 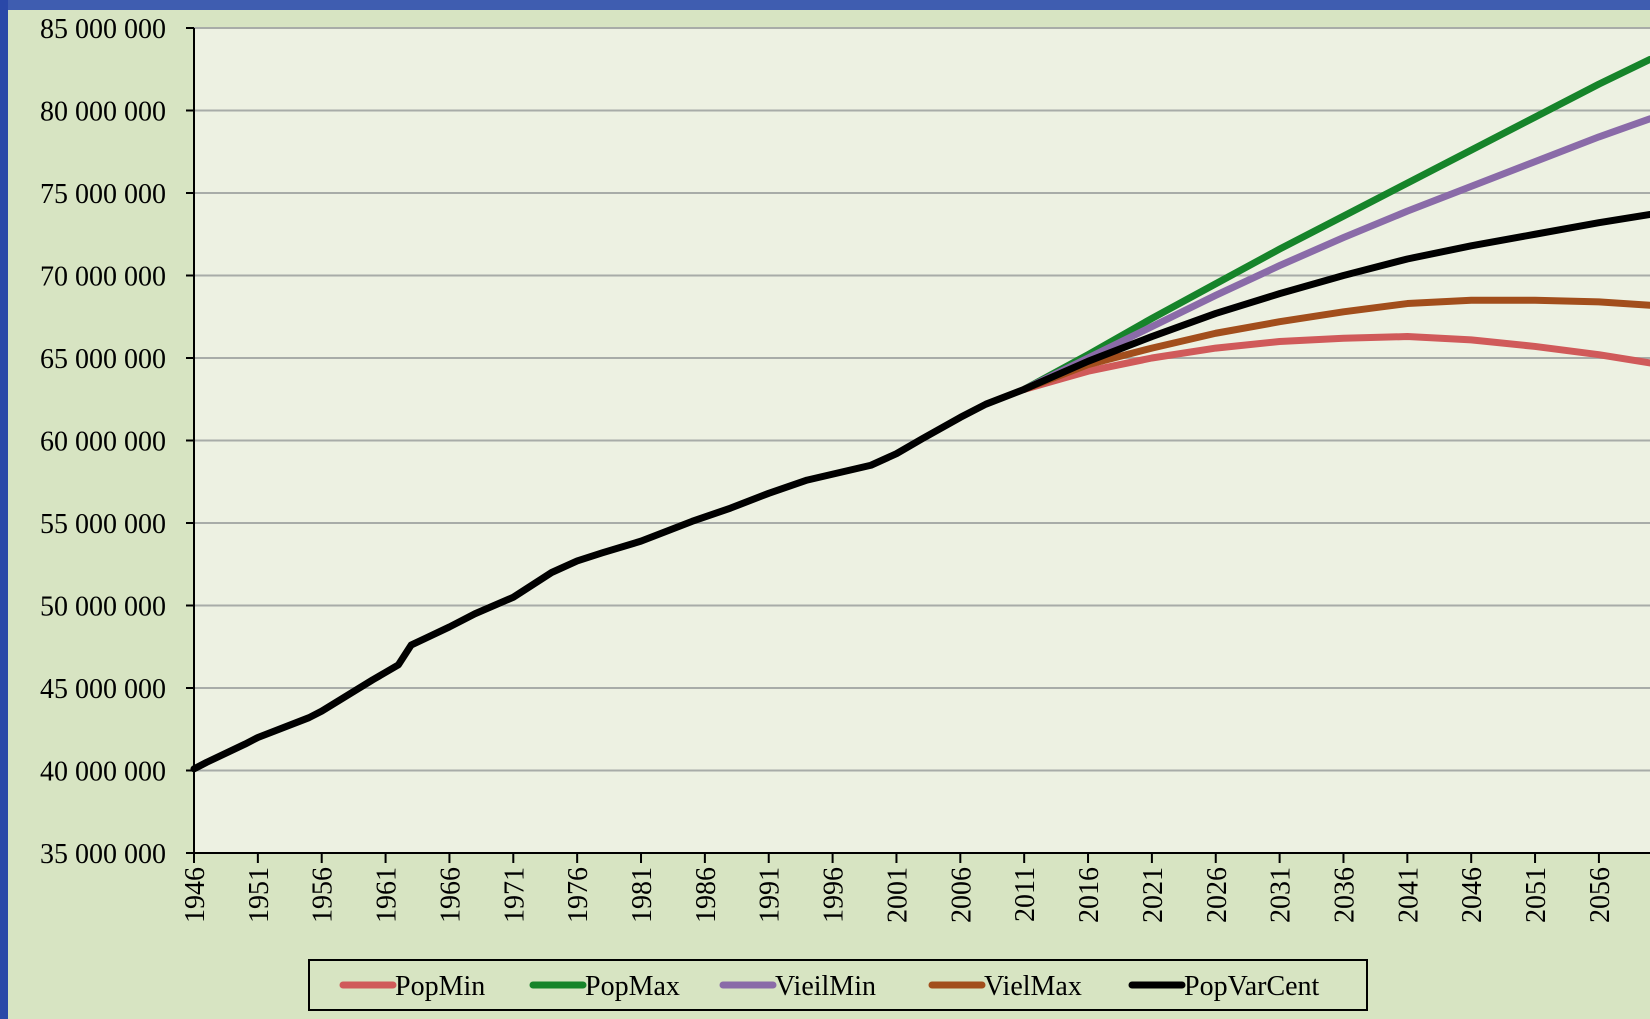 What do you see at coordinates (103, 359) in the screenshot?
I see `y-tick-label: 65 000 000` at bounding box center [103, 359].